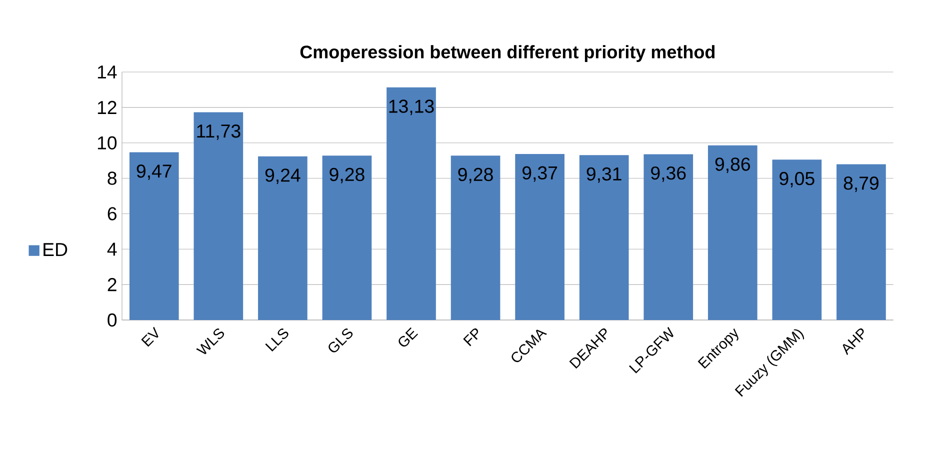 The image size is (935, 450). What do you see at coordinates (540, 174) in the screenshot?
I see `data-label: 9,37` at bounding box center [540, 174].